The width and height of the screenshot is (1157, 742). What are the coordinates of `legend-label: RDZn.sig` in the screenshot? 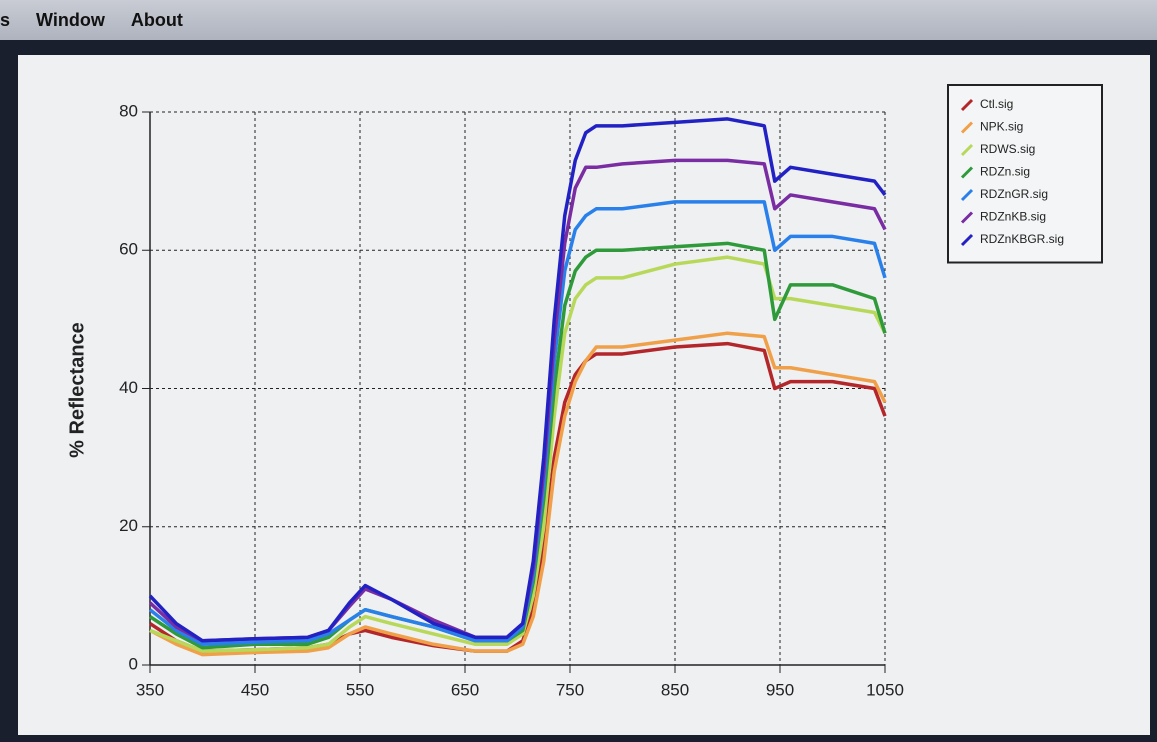 It's located at (1005, 172).